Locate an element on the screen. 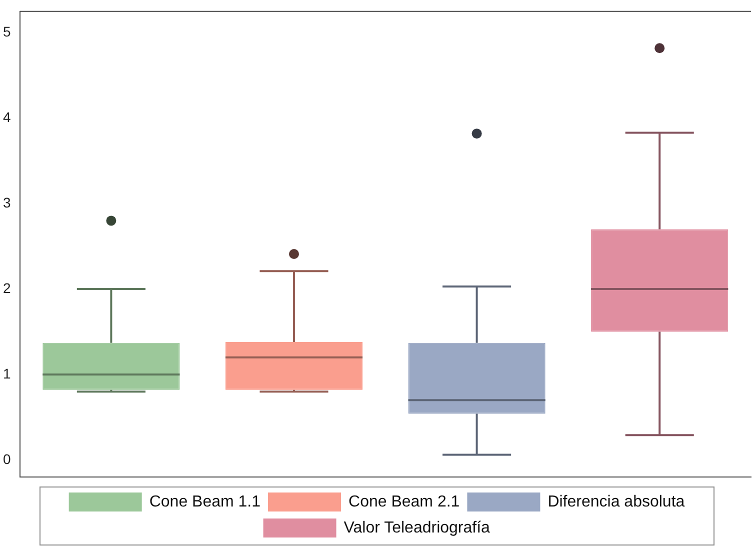  legend-label: Cone Beam 2.1 is located at coordinates (404, 501).